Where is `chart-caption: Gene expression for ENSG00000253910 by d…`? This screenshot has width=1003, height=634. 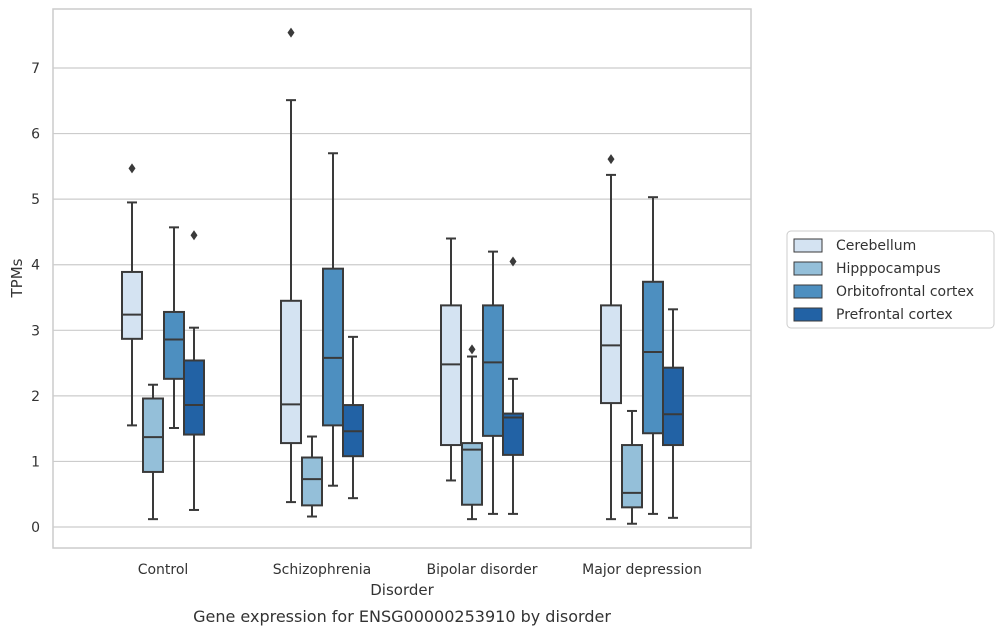 chart-caption: Gene expression for ENSG00000253910 by d… is located at coordinates (402, 616).